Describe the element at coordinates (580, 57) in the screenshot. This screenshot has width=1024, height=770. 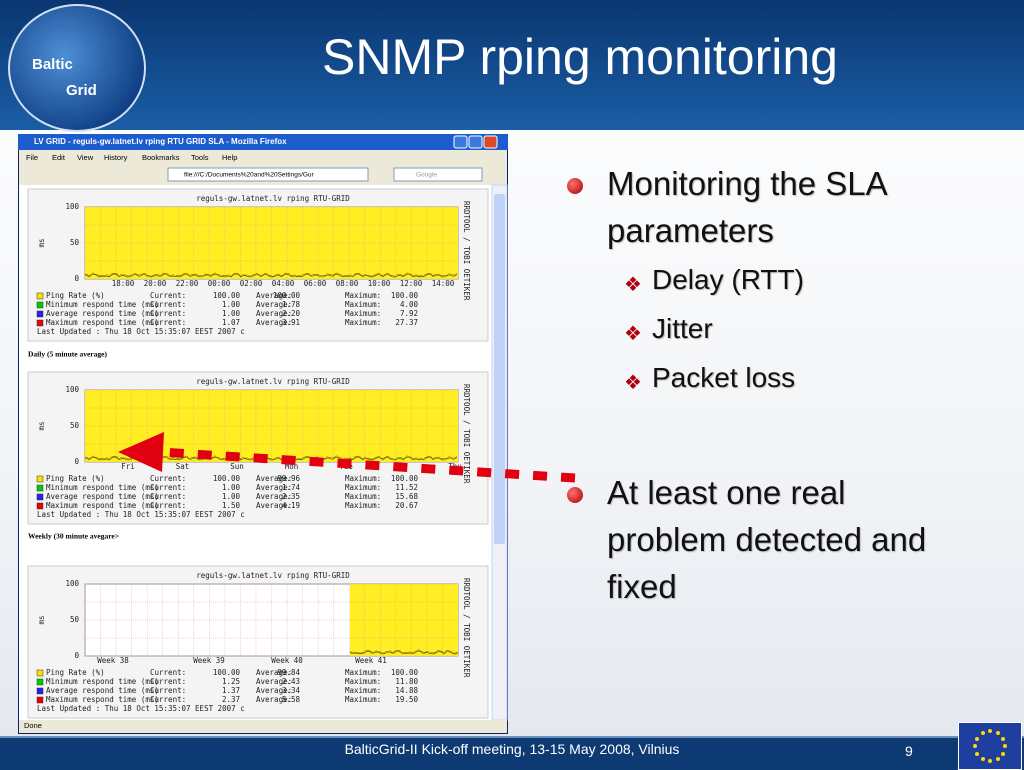
I see `slide-title: SNMP rping monitoring` at that location.